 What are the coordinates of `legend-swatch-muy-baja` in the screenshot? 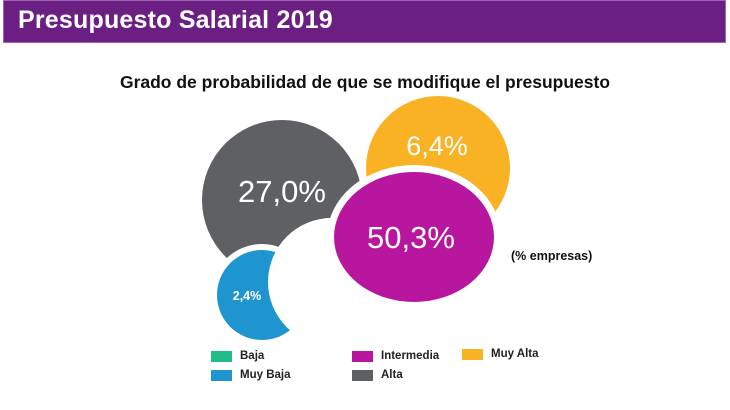 It's located at (221, 375).